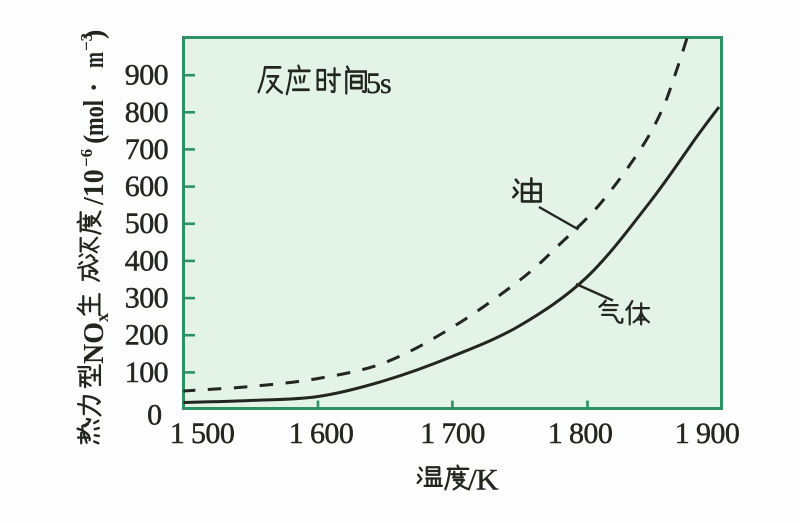  I want to click on svg-text: 1 800, so click(580, 433).